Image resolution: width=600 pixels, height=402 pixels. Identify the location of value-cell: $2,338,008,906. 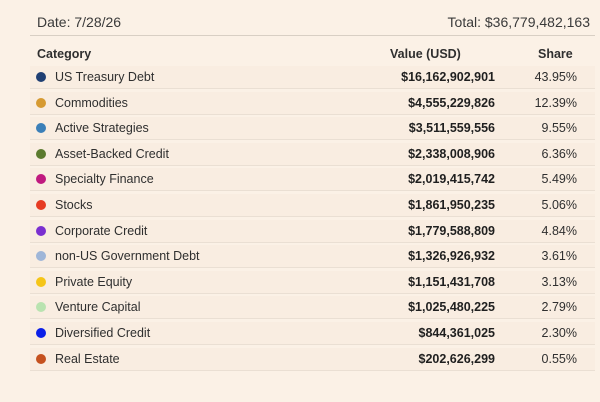
(451, 153).